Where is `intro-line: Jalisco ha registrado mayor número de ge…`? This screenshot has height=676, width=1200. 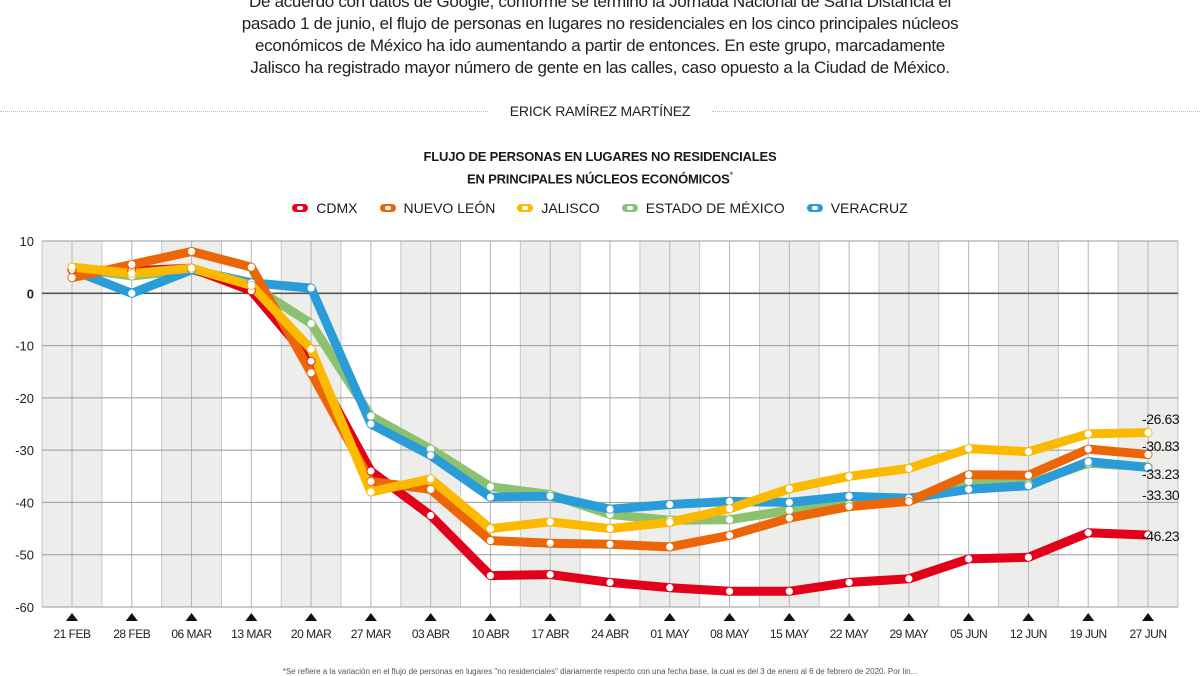
intro-line: Jalisco ha registrado mayor número de ge… is located at coordinates (600, 67).